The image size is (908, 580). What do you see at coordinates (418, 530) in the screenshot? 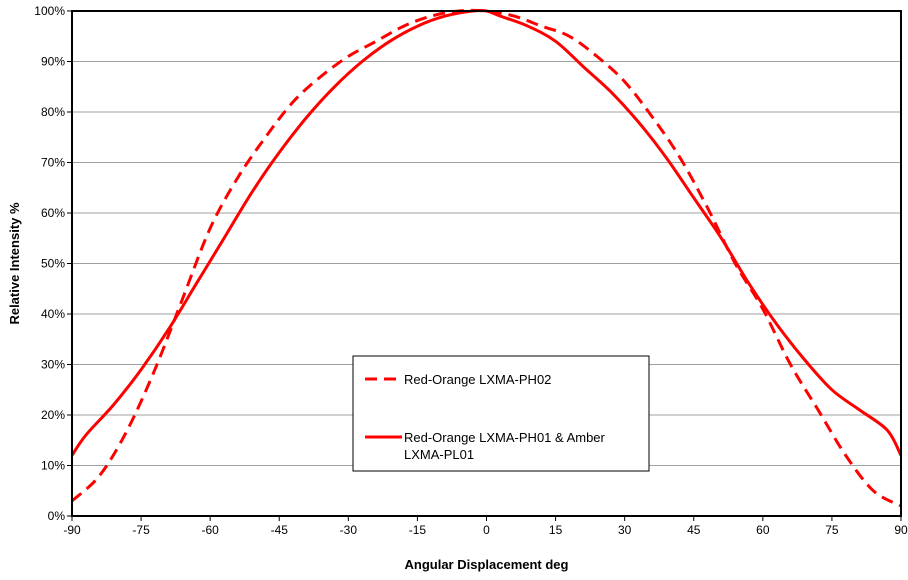
I see `x-tick-label: -15` at bounding box center [418, 530].